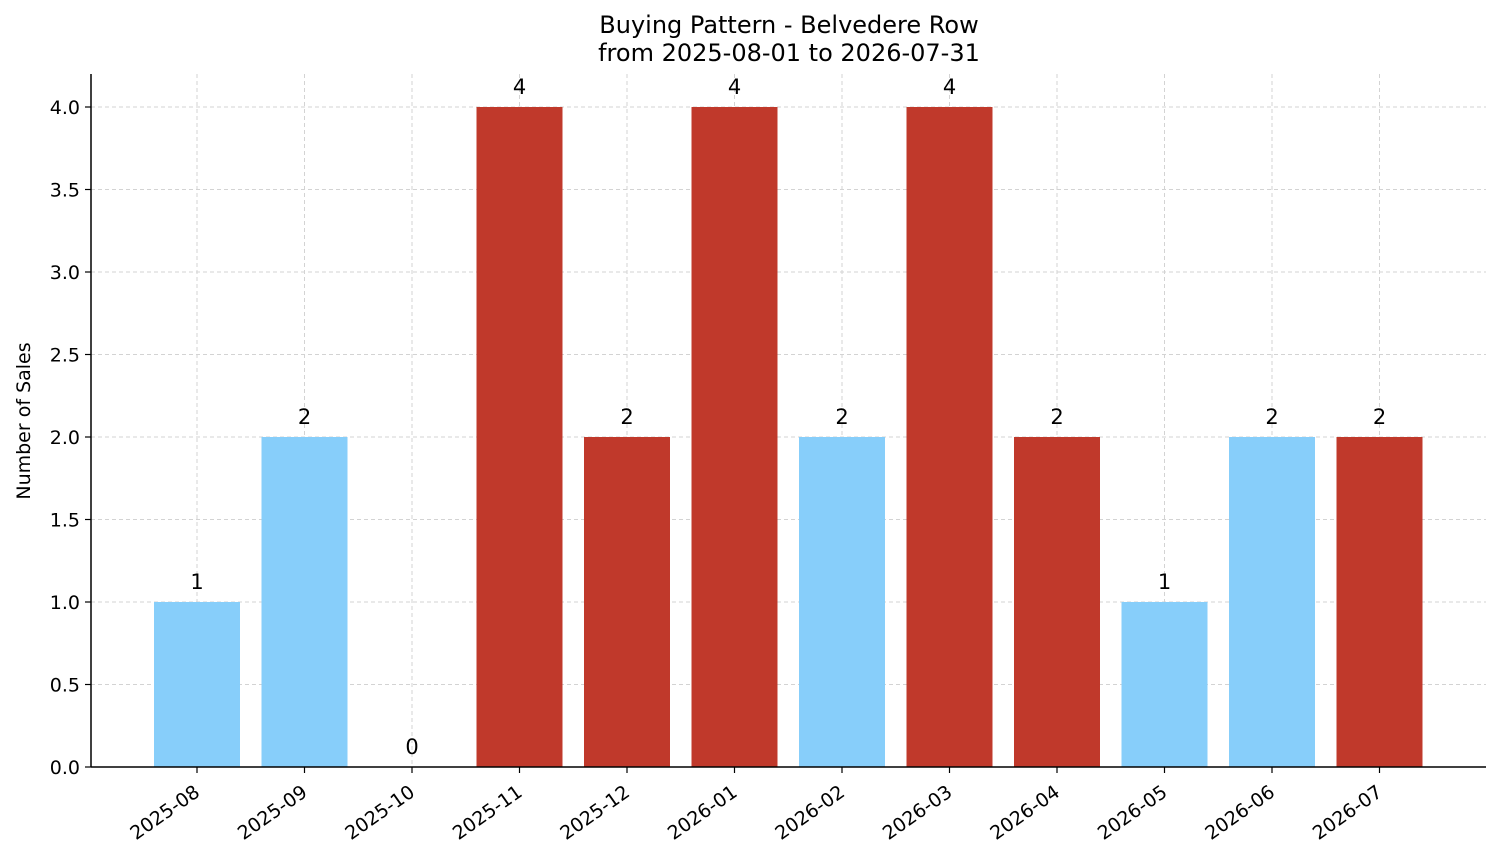 Image resolution: width=1501 pixels, height=867 pixels. I want to click on x-tick-label: 2026-06, so click(1240, 813).